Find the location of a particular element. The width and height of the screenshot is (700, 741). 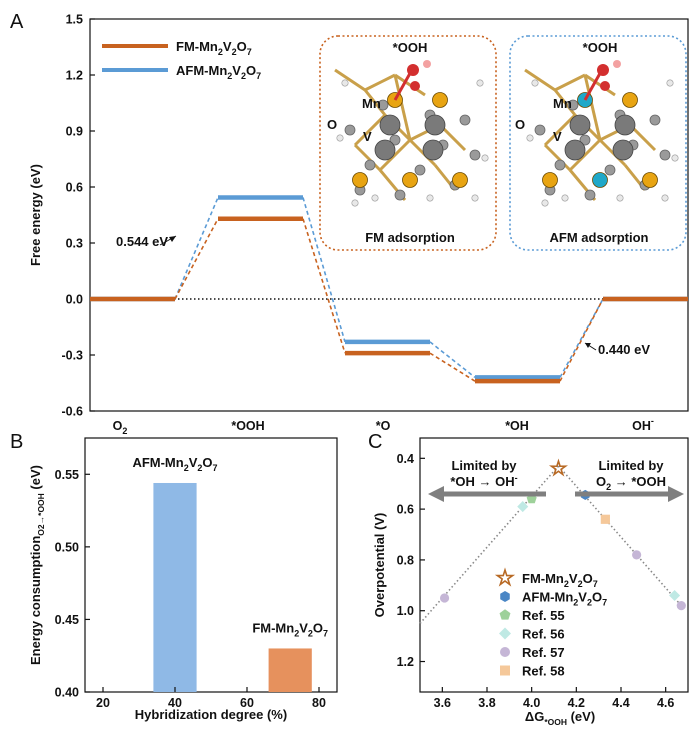

inset-afm-border is located at coordinates (598, 143).